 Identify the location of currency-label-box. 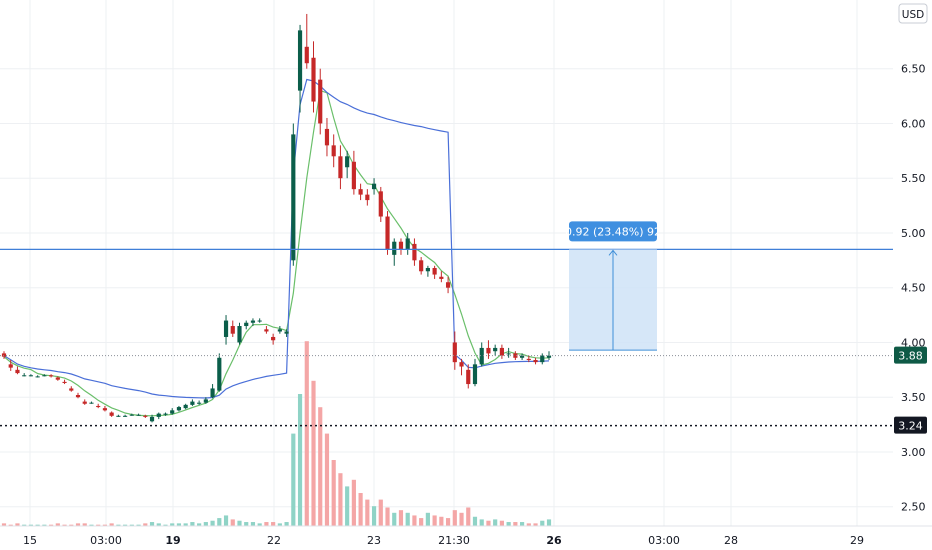
(913, 13).